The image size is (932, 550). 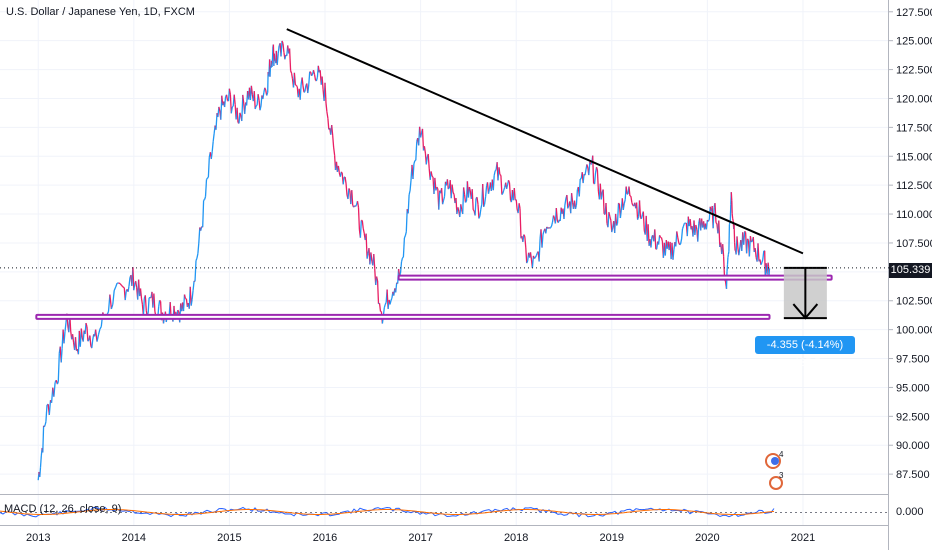 I want to click on y-tick-label: 127.500, so click(x=914, y=13).